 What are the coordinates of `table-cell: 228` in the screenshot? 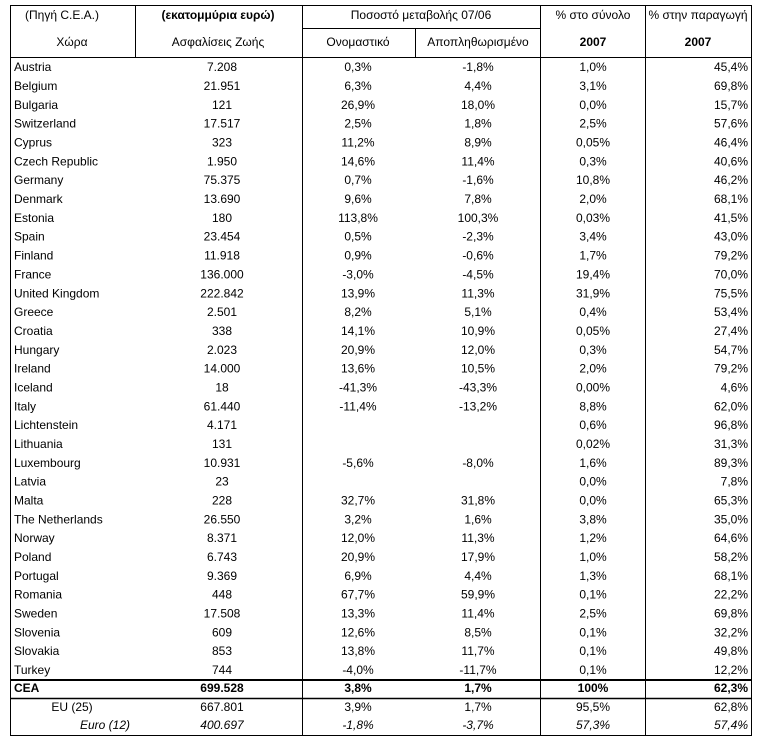 It's located at (222, 500).